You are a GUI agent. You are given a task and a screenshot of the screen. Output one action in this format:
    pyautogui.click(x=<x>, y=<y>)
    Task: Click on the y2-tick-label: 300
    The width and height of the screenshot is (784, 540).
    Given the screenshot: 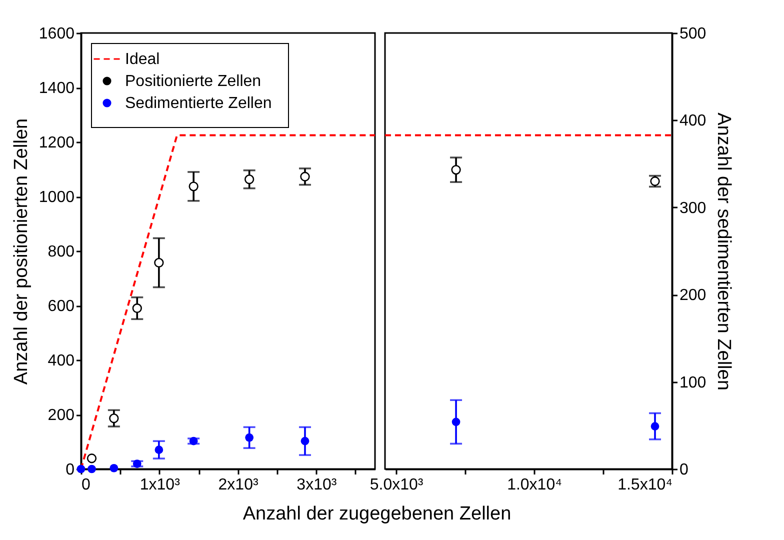 What is the action you would take?
    pyautogui.click(x=693, y=208)
    